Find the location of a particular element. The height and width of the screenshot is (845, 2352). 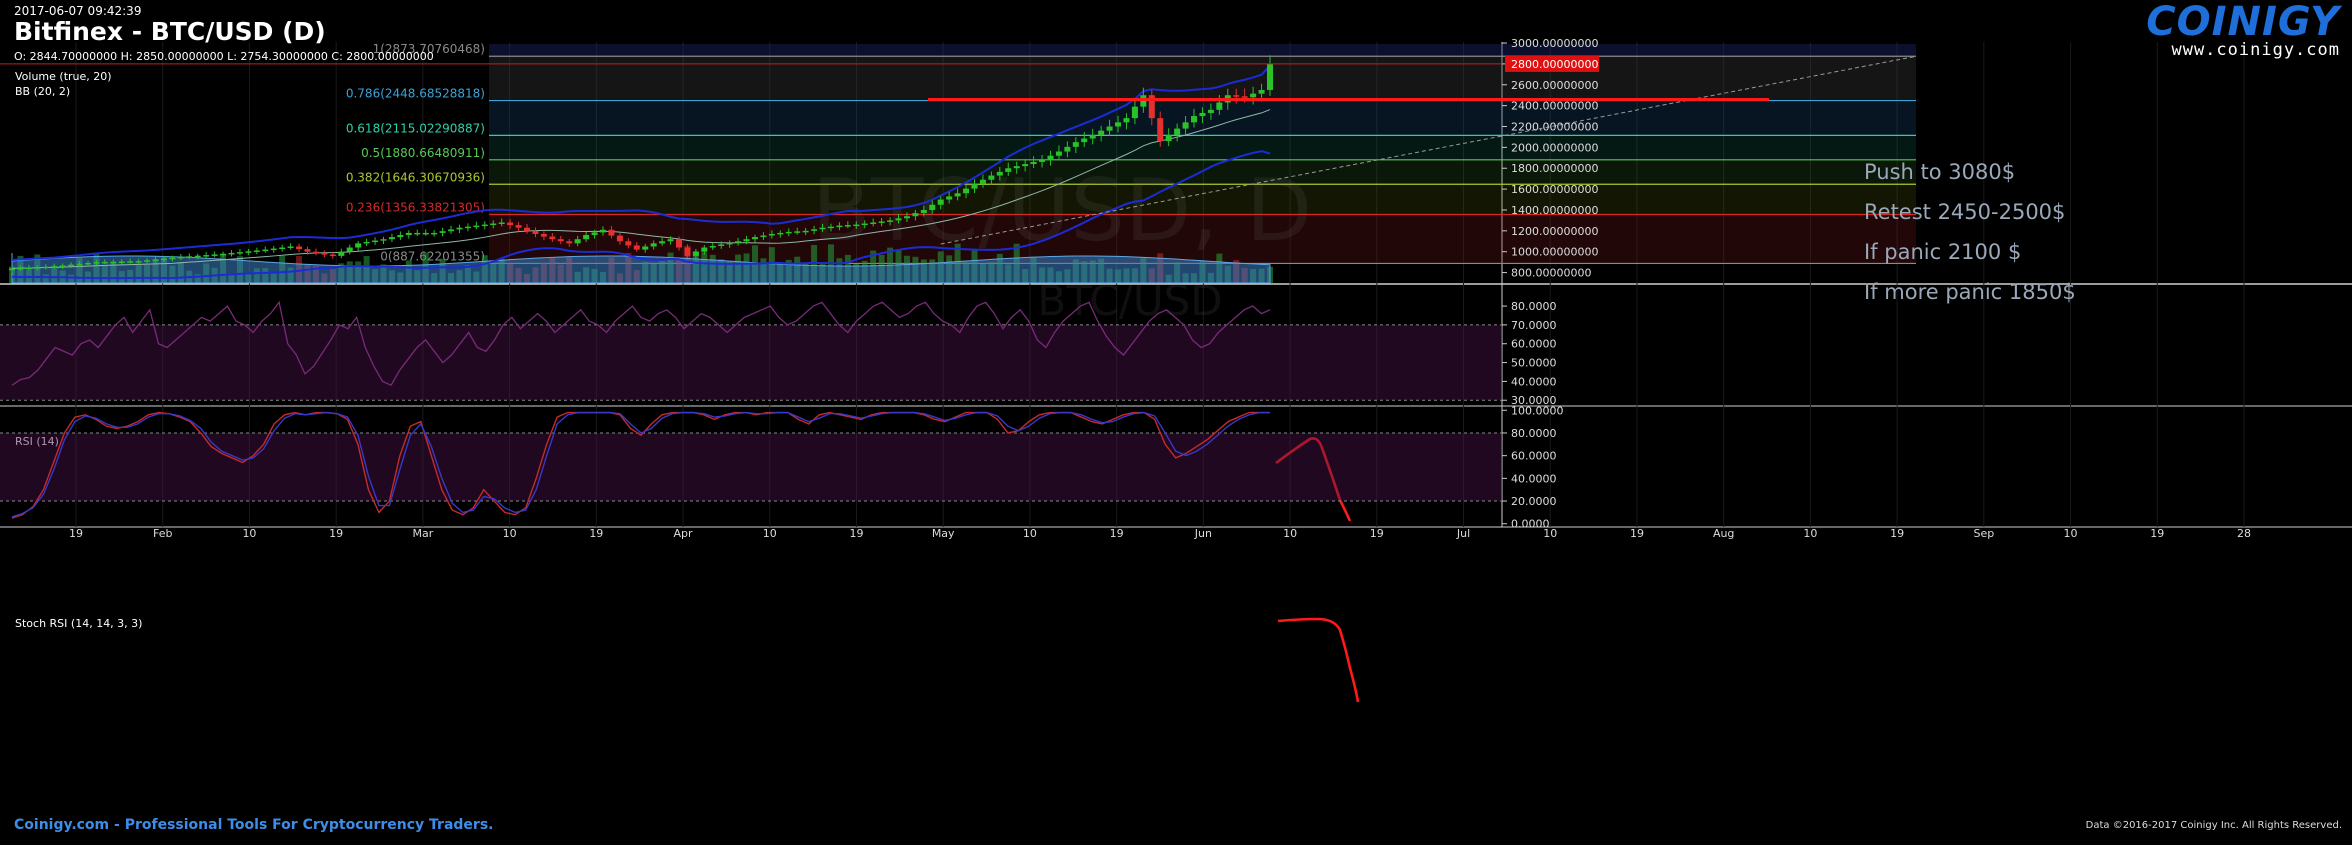

x-tick-label: Sep is located at coordinates (1983, 533).